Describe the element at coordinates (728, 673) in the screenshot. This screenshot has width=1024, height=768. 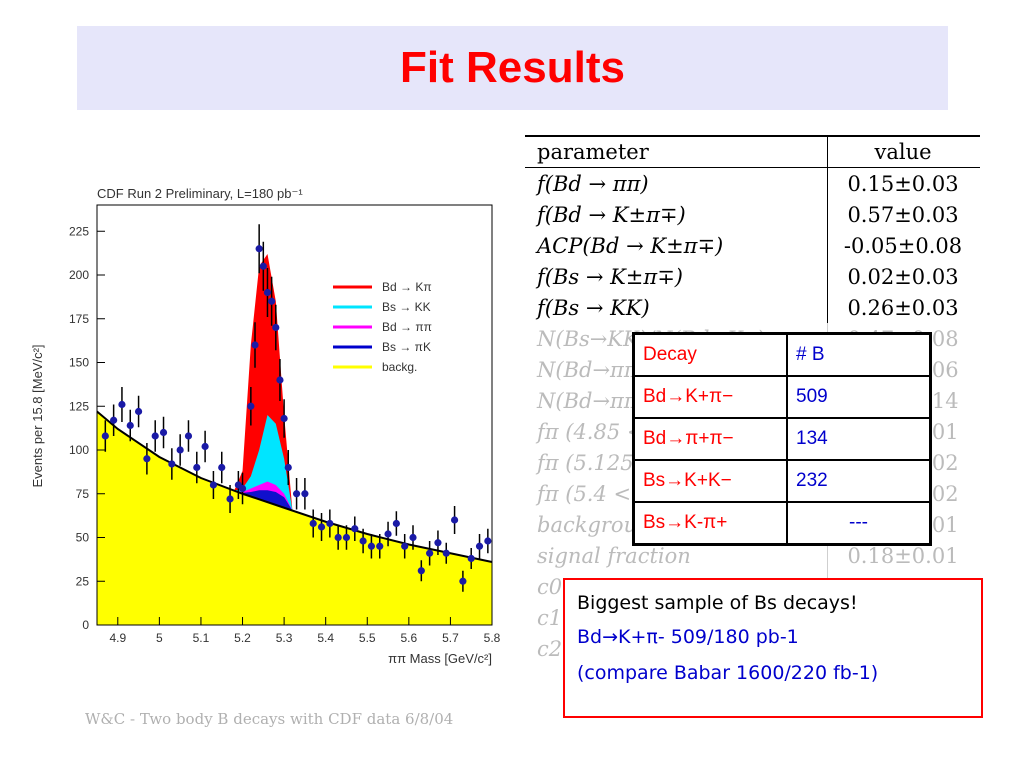
I see `note-line-3: (compare Babar 1600/220 fb-1)` at that location.